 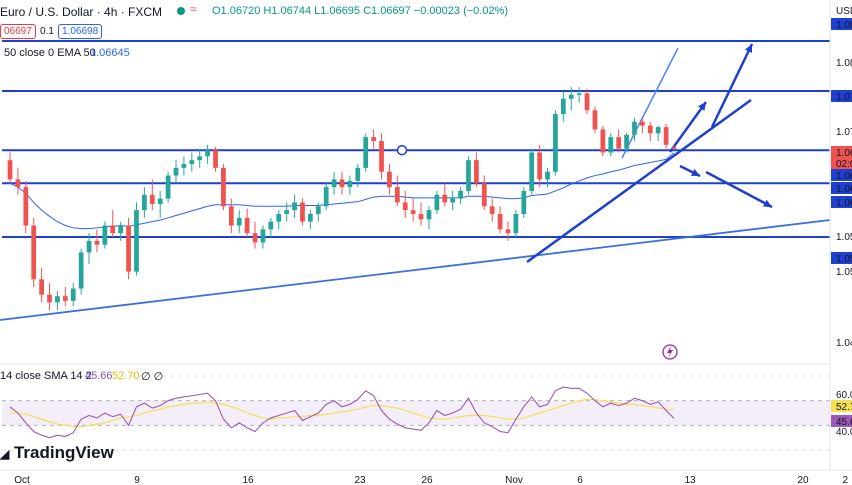 I want to click on time-tick-label: 23, so click(x=360, y=480).